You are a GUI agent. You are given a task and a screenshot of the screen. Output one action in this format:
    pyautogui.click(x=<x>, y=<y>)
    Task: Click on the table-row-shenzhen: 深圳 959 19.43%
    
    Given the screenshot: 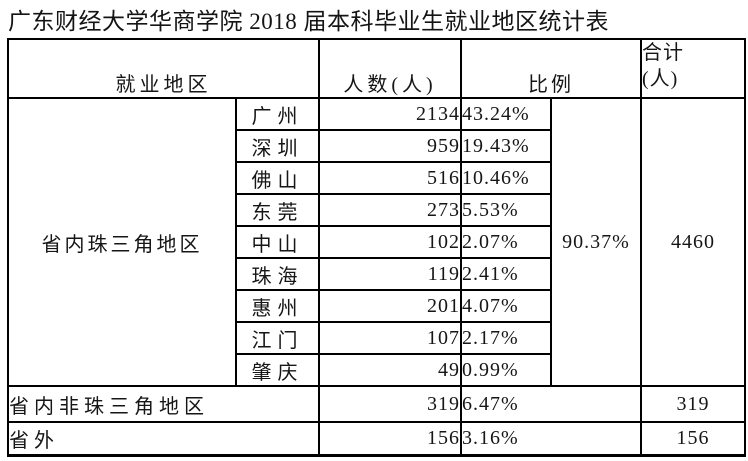 What is the action you would take?
    pyautogui.click(x=376, y=146)
    